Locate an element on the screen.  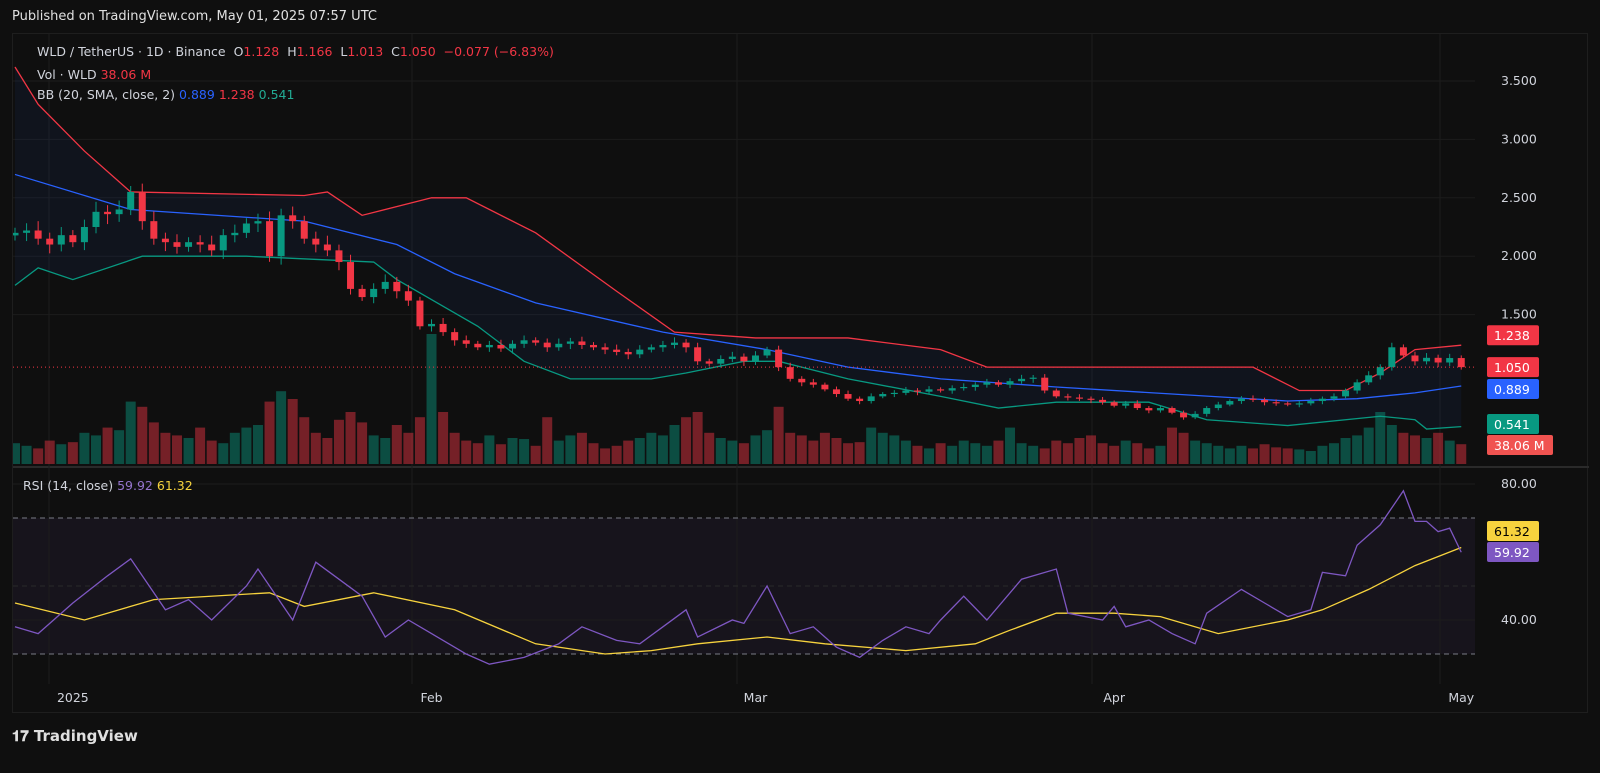
bb-lower-value: 0.541 is located at coordinates (276, 94).